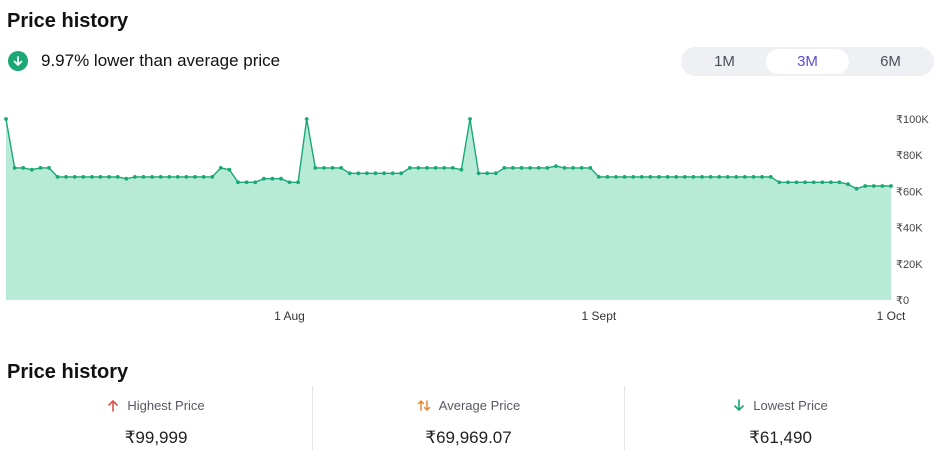  Describe the element at coordinates (724, 61) in the screenshot. I see `range-1m-button: 1M` at that location.